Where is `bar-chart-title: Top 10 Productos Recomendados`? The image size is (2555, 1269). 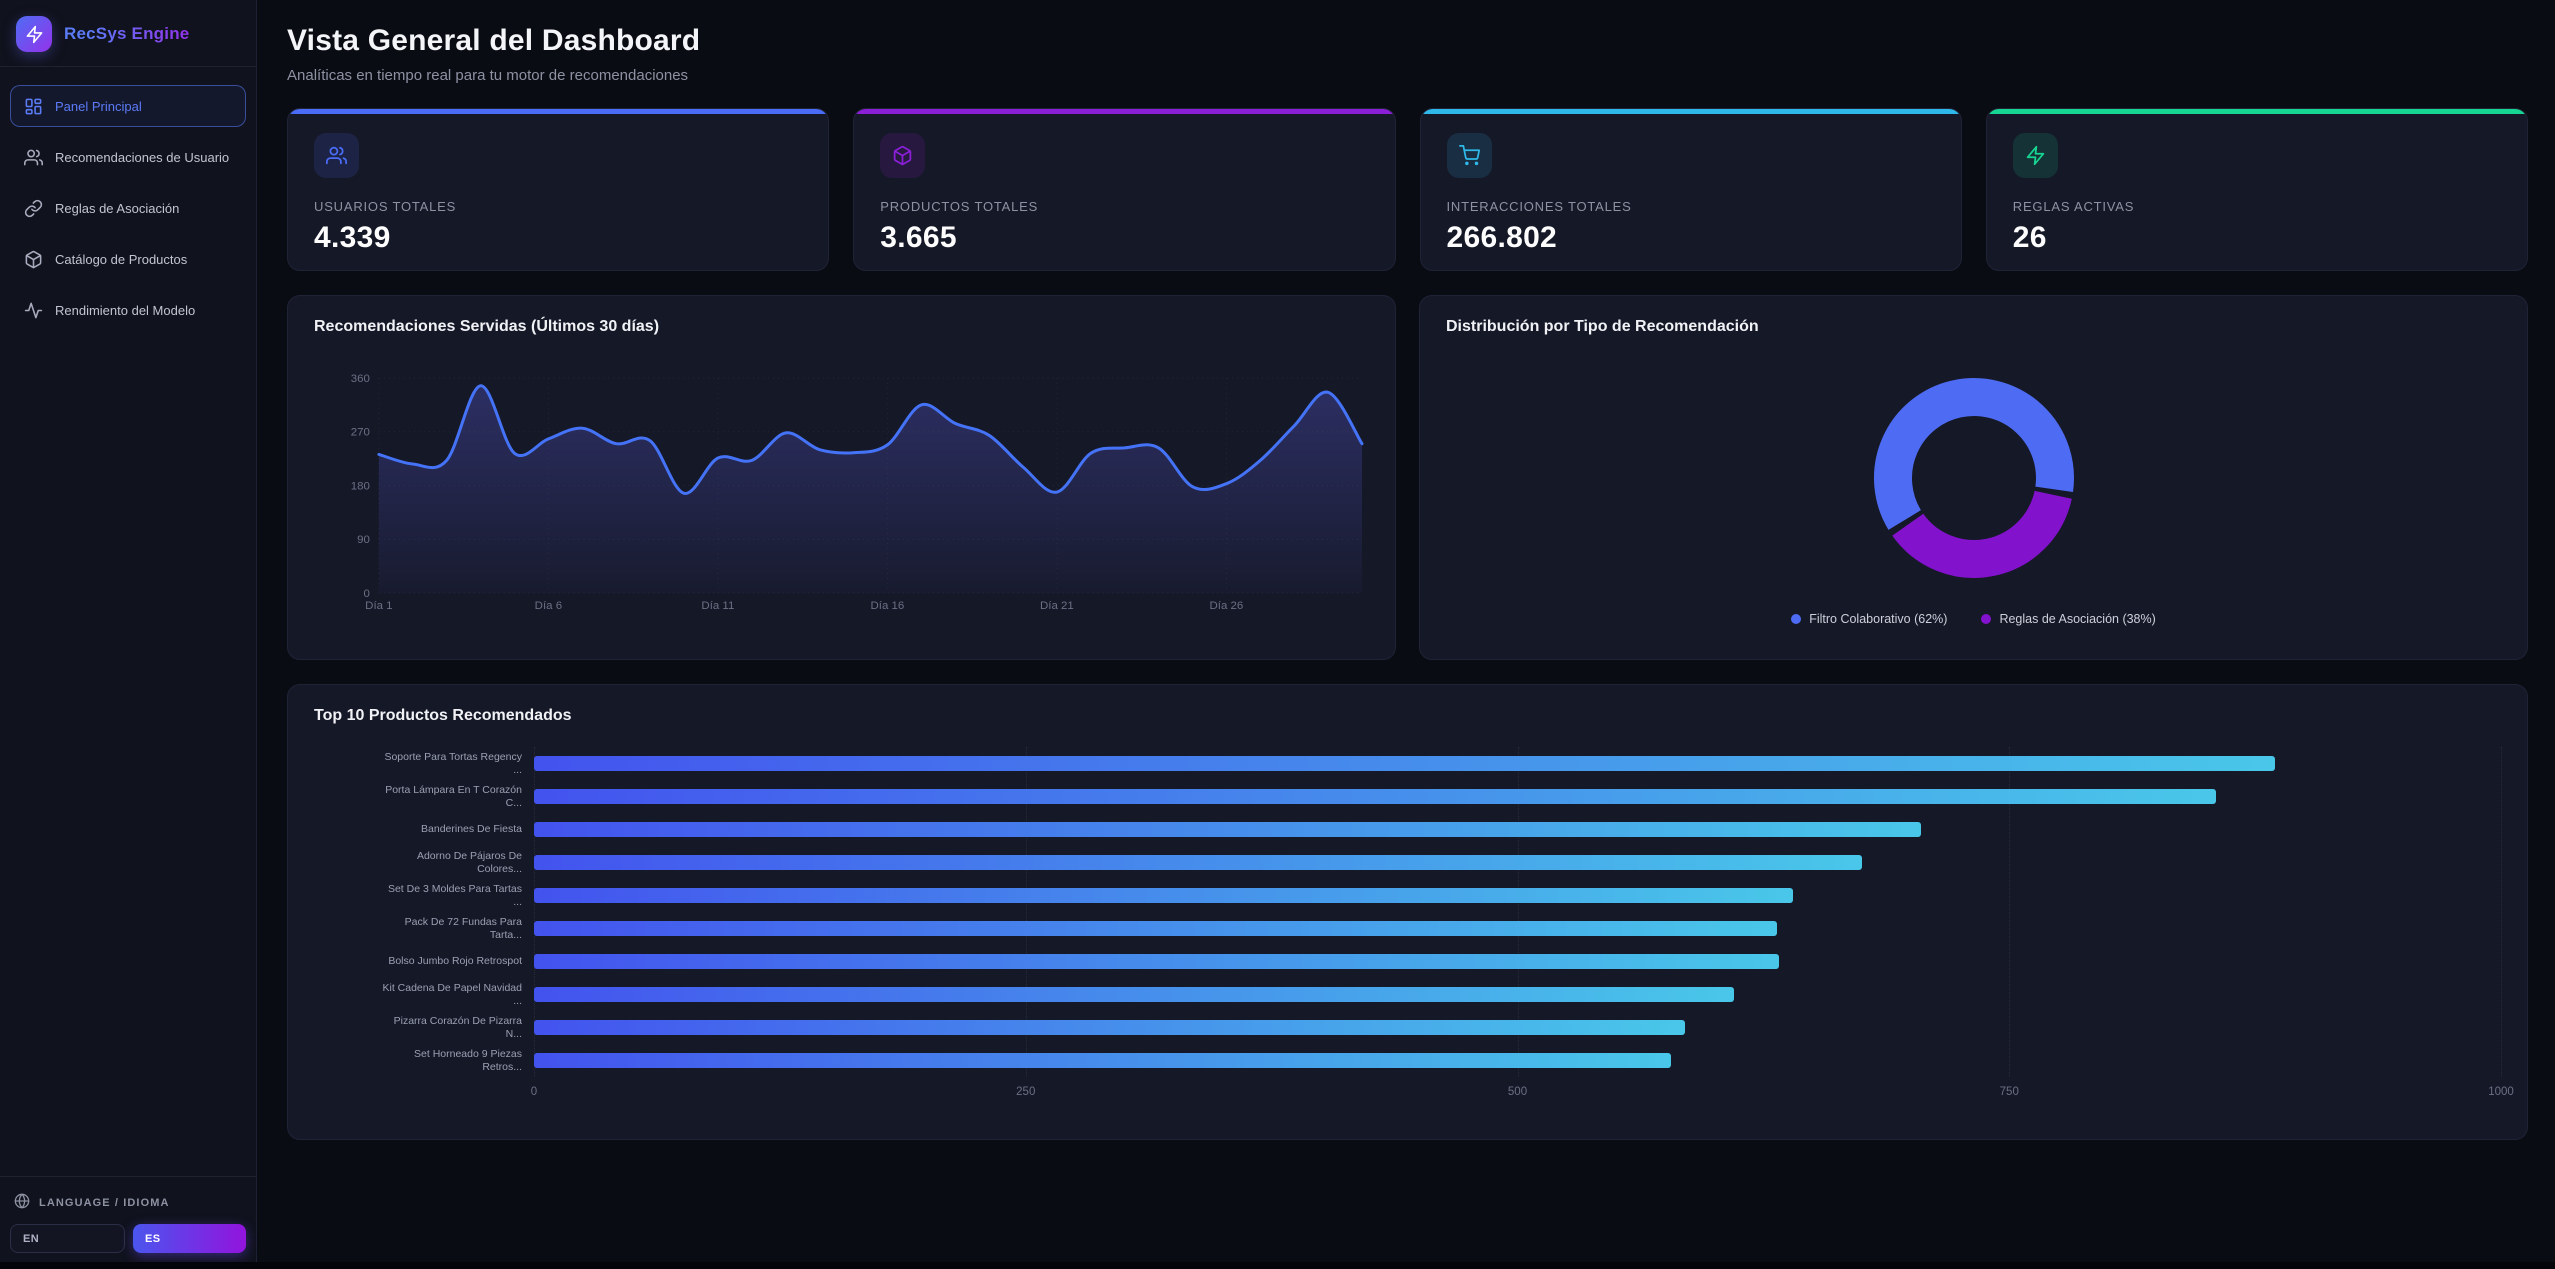
bar-chart-title: Top 10 Productos Recomendados is located at coordinates (443, 715).